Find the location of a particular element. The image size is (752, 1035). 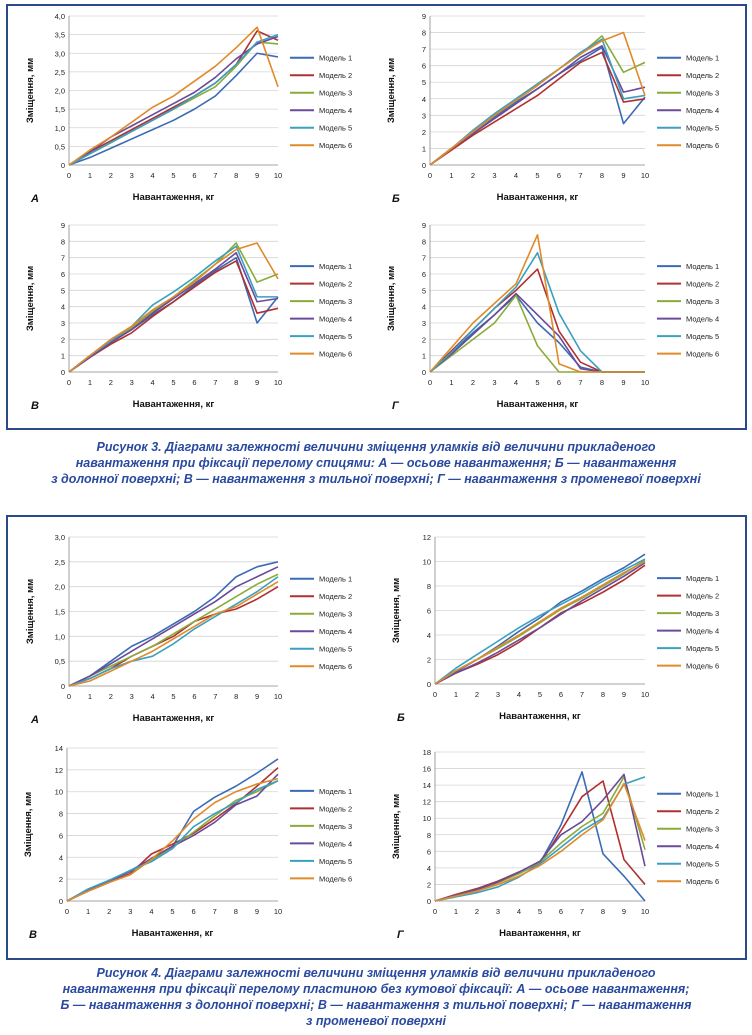

y-tick-label: 2,0 is located at coordinates (60, 587).